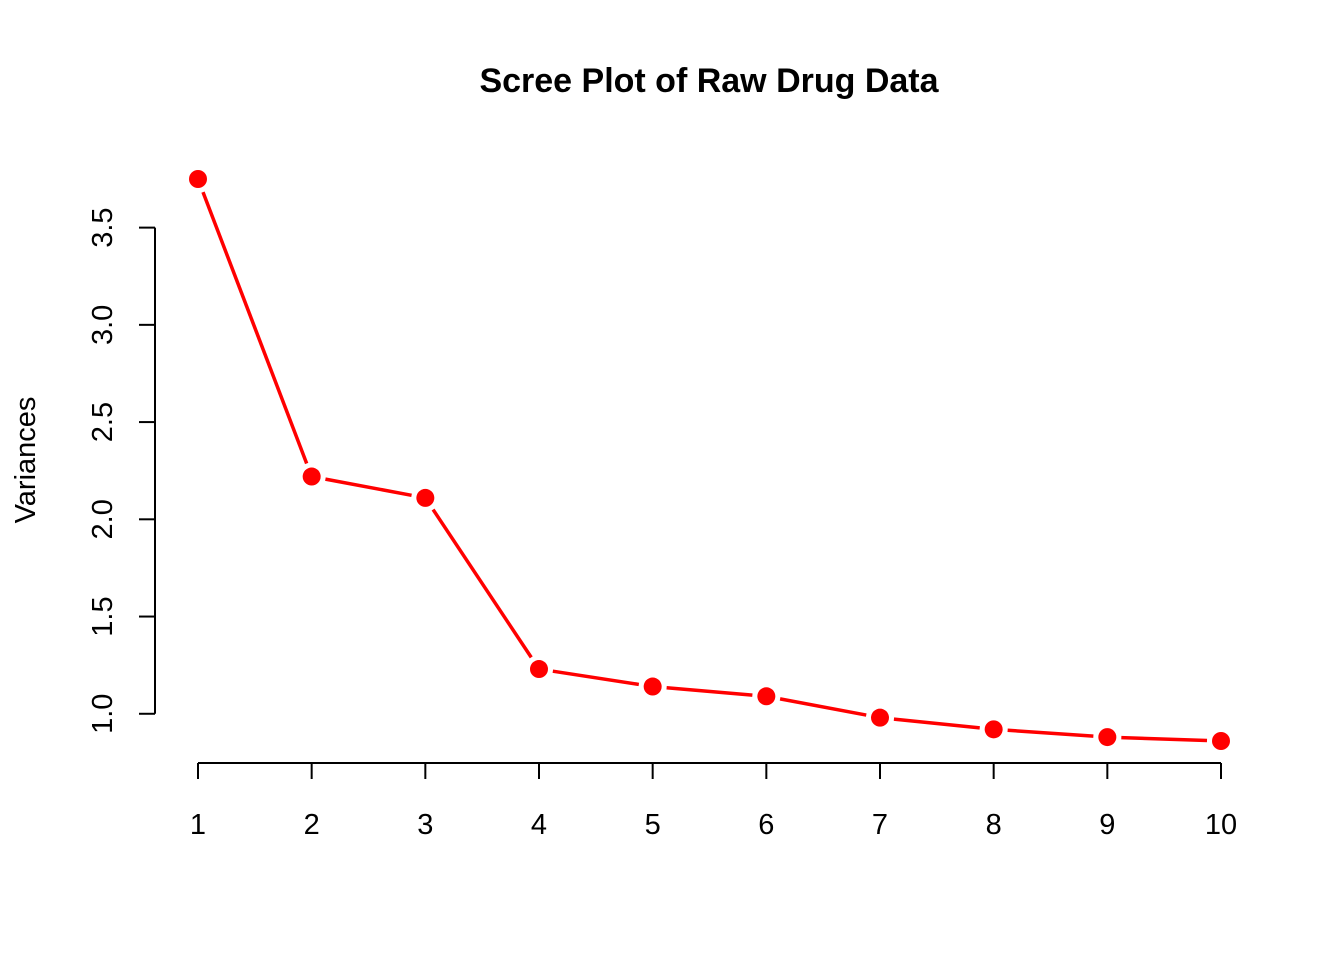 Image resolution: width=1344 pixels, height=960 pixels. Describe the element at coordinates (994, 825) in the screenshot. I see `x-tick-label: 8` at that location.